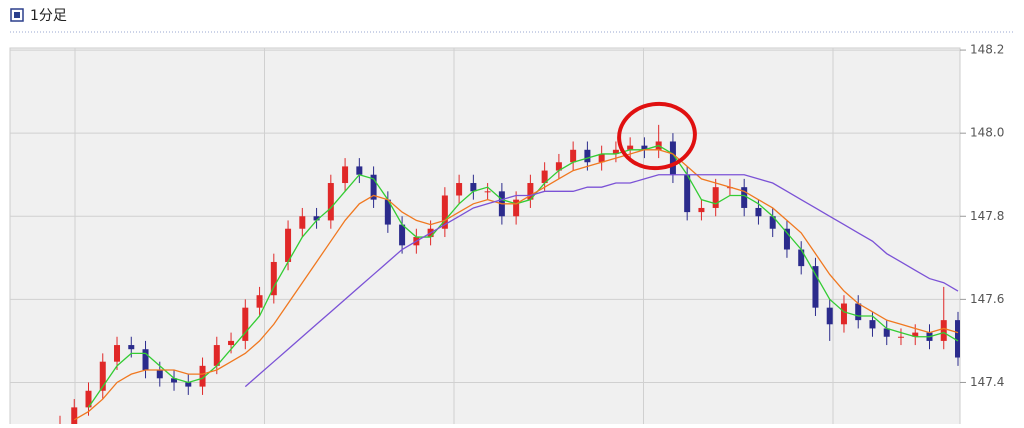 The width and height of the screenshot is (1024, 428). Describe the element at coordinates (987, 299) in the screenshot. I see `y-tick-label: 147.6` at that location.